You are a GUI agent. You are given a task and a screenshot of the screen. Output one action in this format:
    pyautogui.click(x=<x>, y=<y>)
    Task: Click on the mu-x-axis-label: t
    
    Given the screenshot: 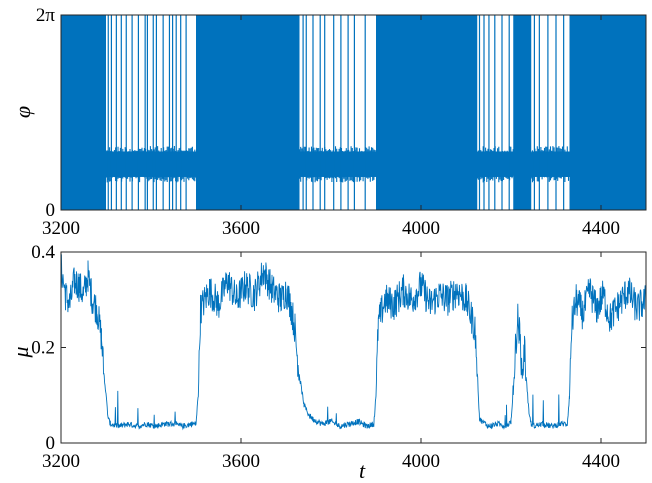 What is the action you would take?
    pyautogui.click(x=362, y=470)
    